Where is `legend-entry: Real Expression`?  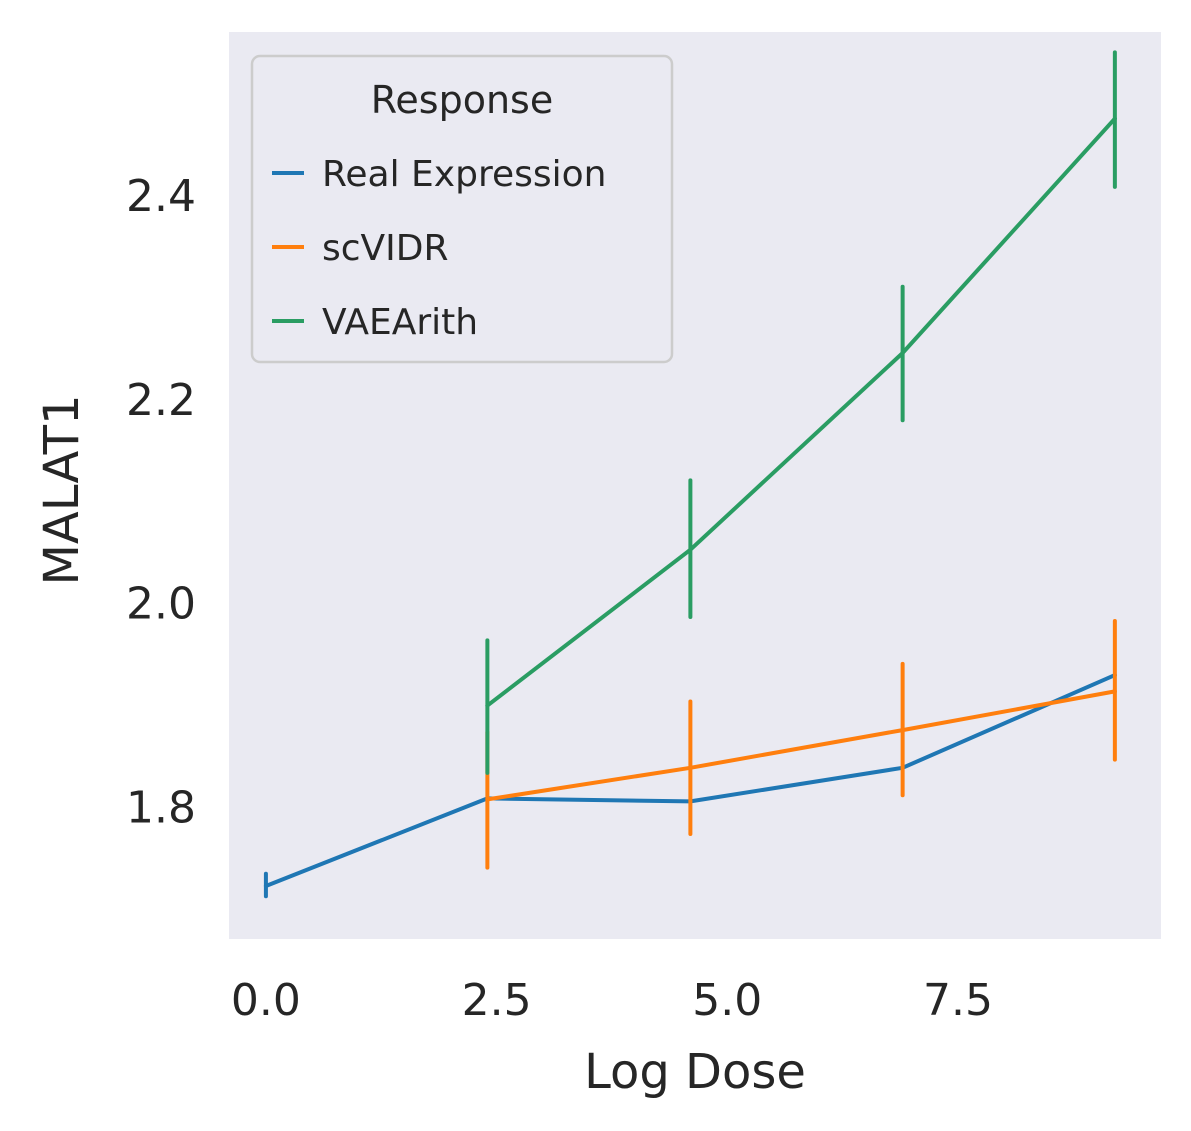 legend-entry: Real Expression is located at coordinates (439, 174).